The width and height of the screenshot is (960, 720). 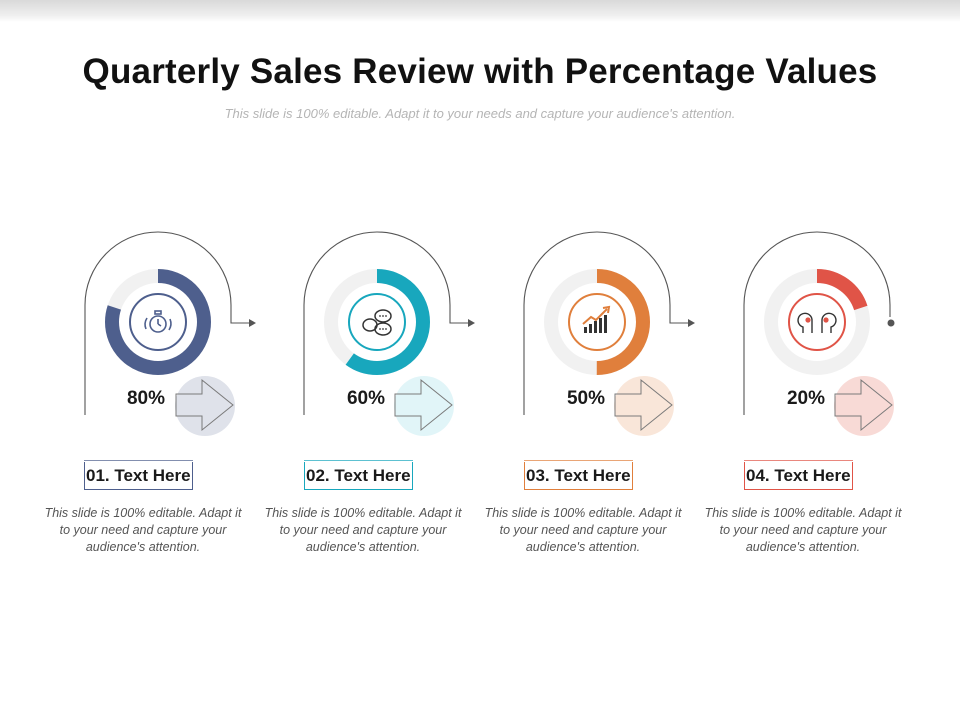 I want to click on step-1-connector-line, so click(x=167, y=323).